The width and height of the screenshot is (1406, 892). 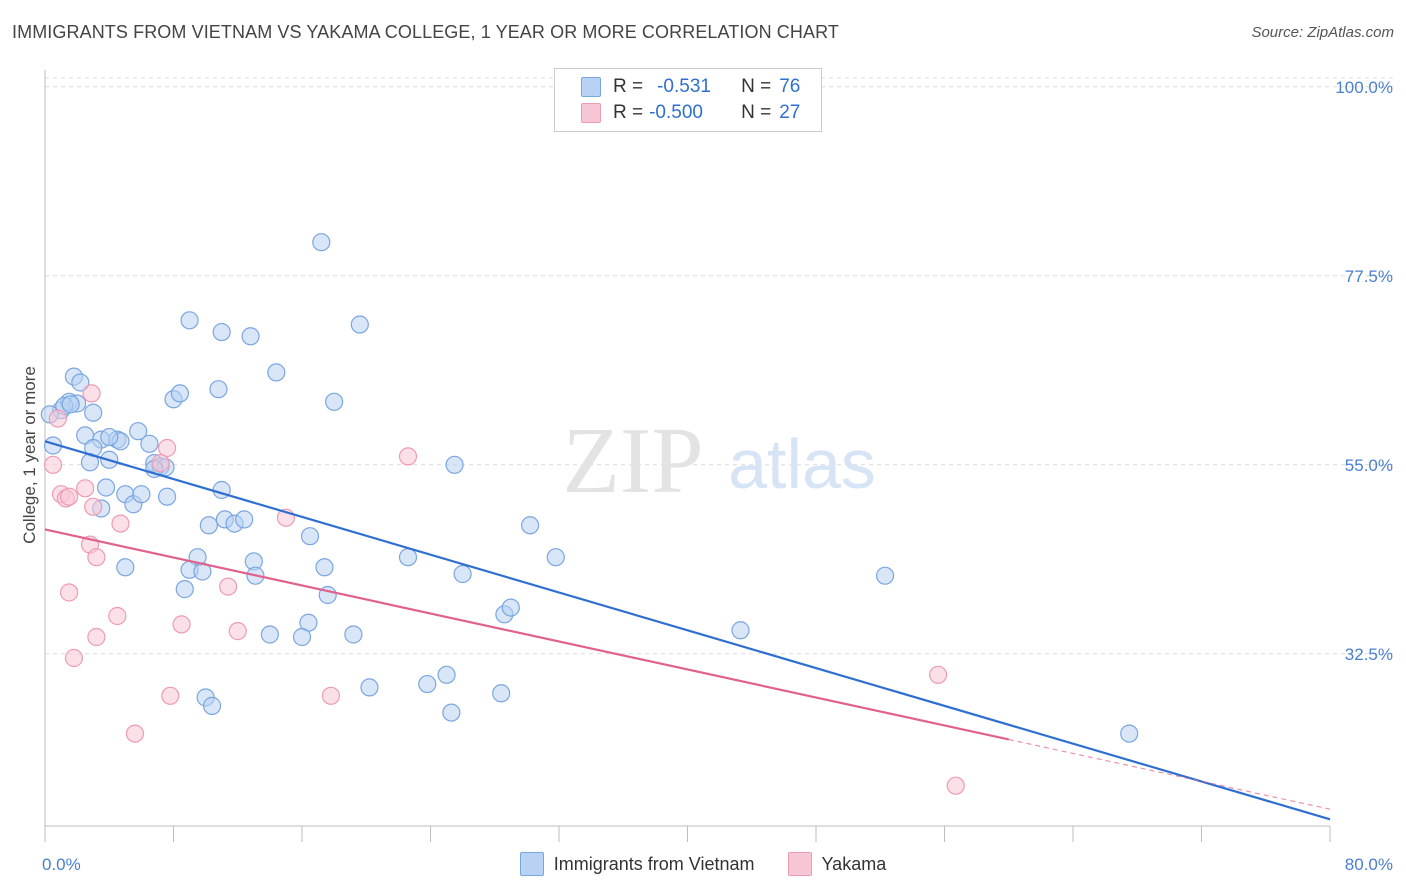 I want to click on zipatlas-watermark: ZIP atlas, so click(x=719, y=461).